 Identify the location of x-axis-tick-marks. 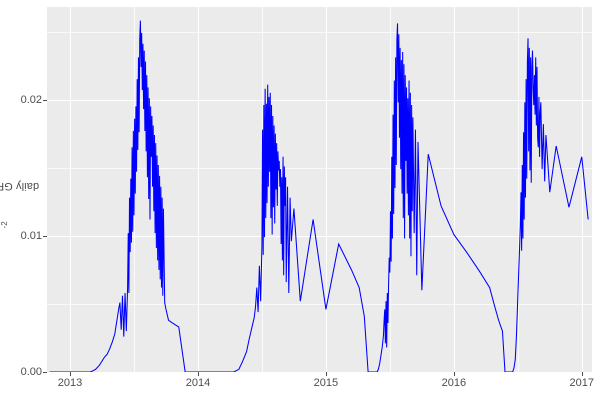
(300, 374).